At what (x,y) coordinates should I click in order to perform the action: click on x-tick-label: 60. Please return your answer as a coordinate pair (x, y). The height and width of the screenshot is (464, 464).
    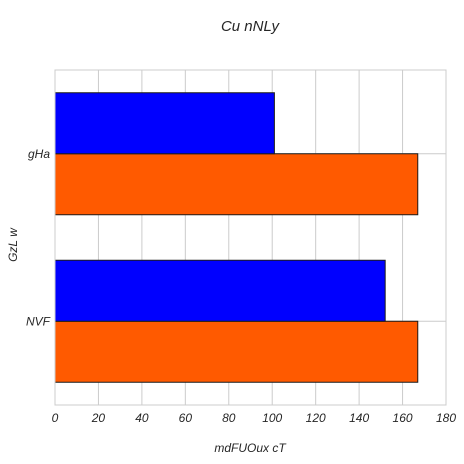
    Looking at the image, I should click on (186, 418).